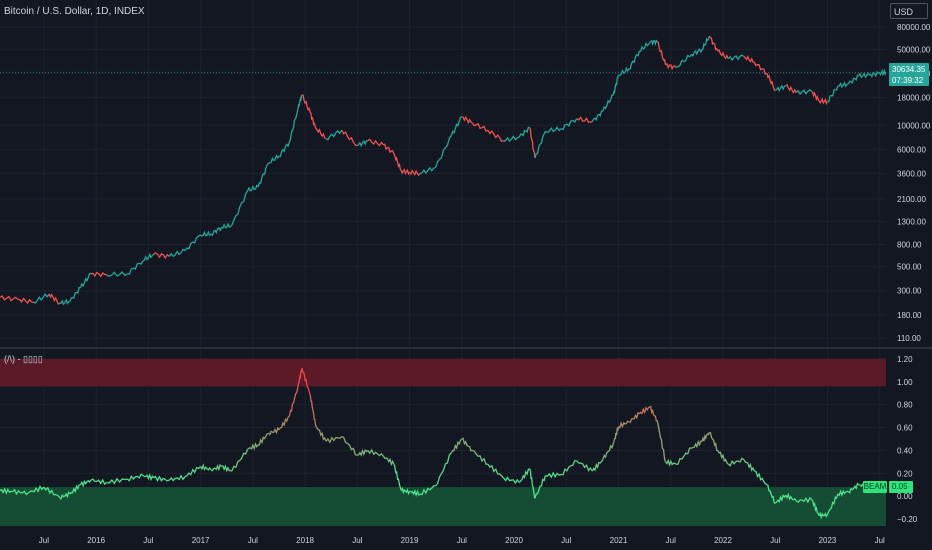 The height and width of the screenshot is (550, 932). I want to click on beam-tick-label: 0.40, so click(905, 450).